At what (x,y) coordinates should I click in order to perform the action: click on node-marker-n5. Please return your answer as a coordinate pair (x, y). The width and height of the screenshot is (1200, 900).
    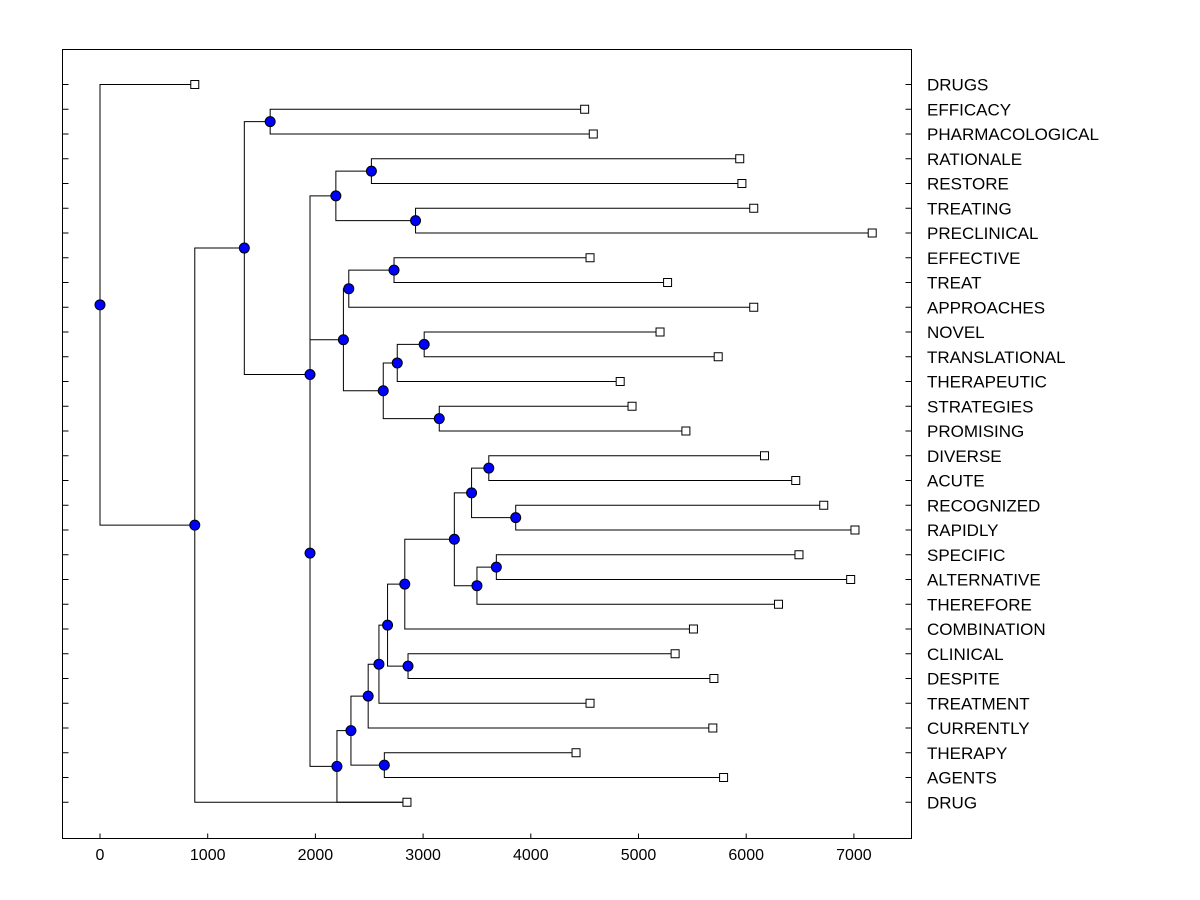
    Looking at the image, I should click on (394, 270).